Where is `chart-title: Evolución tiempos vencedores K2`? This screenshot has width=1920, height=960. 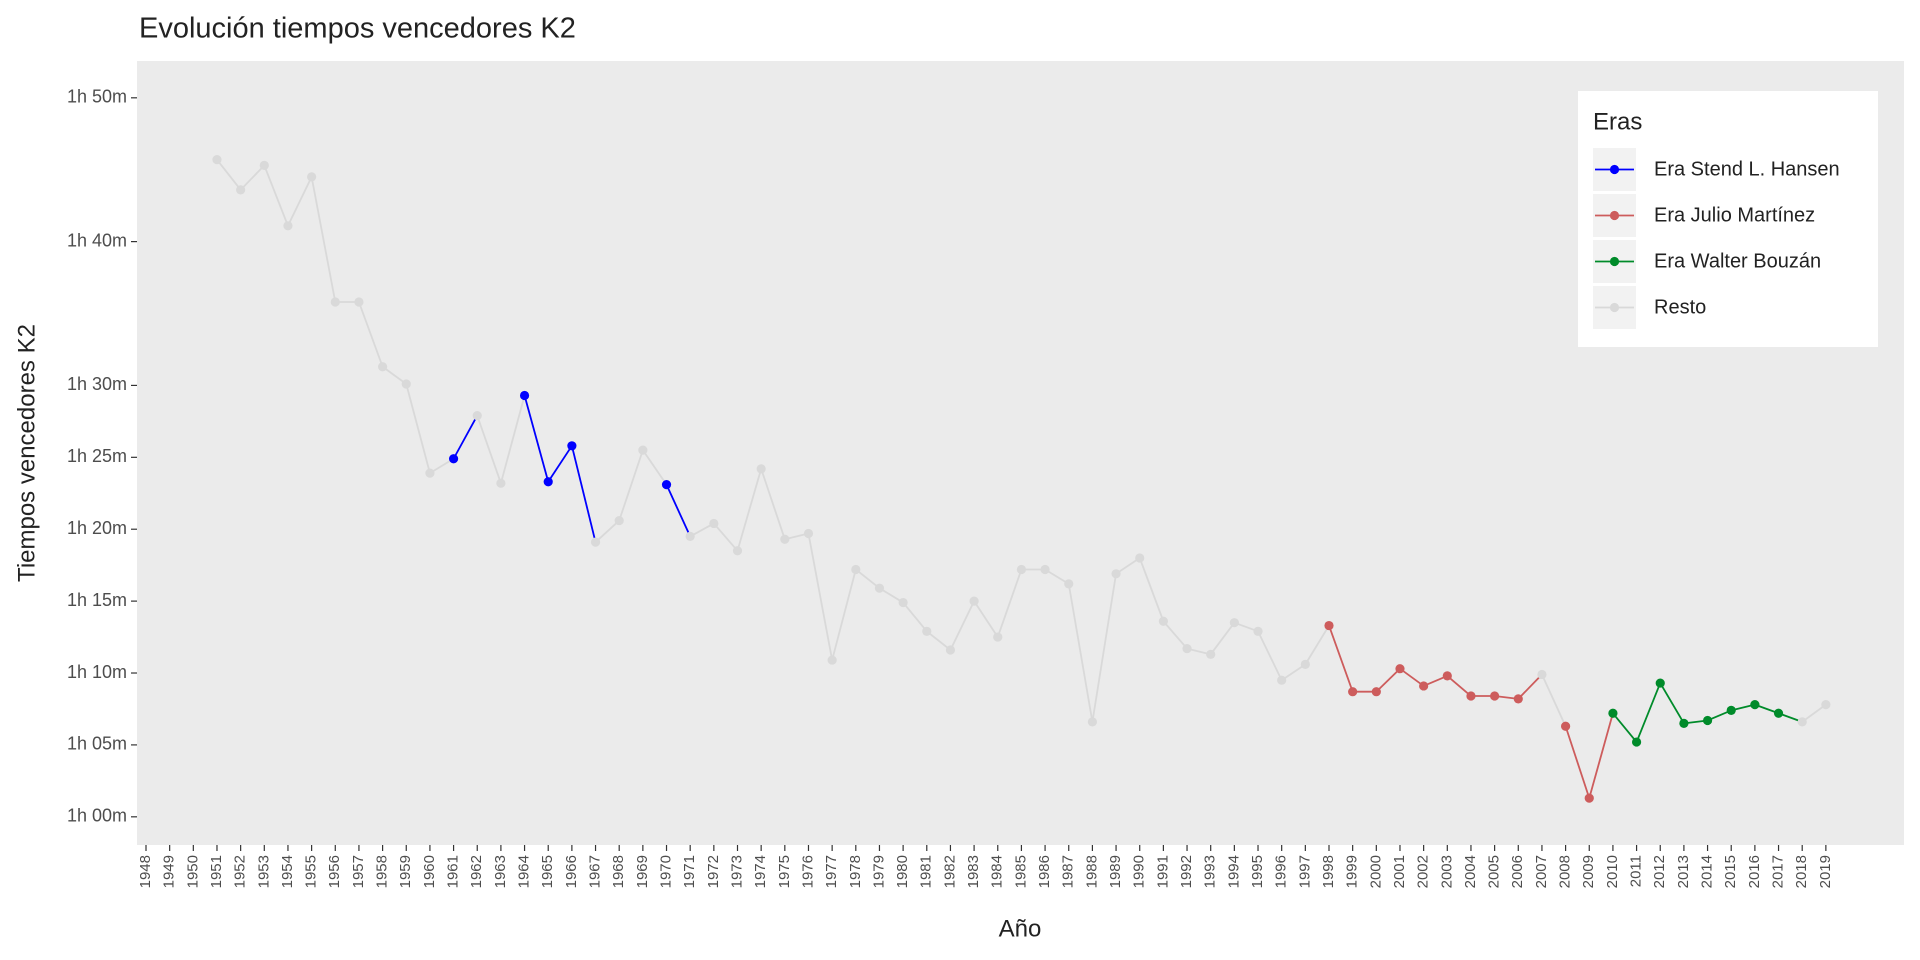 chart-title: Evolución tiempos vencedores K2 is located at coordinates (357, 29).